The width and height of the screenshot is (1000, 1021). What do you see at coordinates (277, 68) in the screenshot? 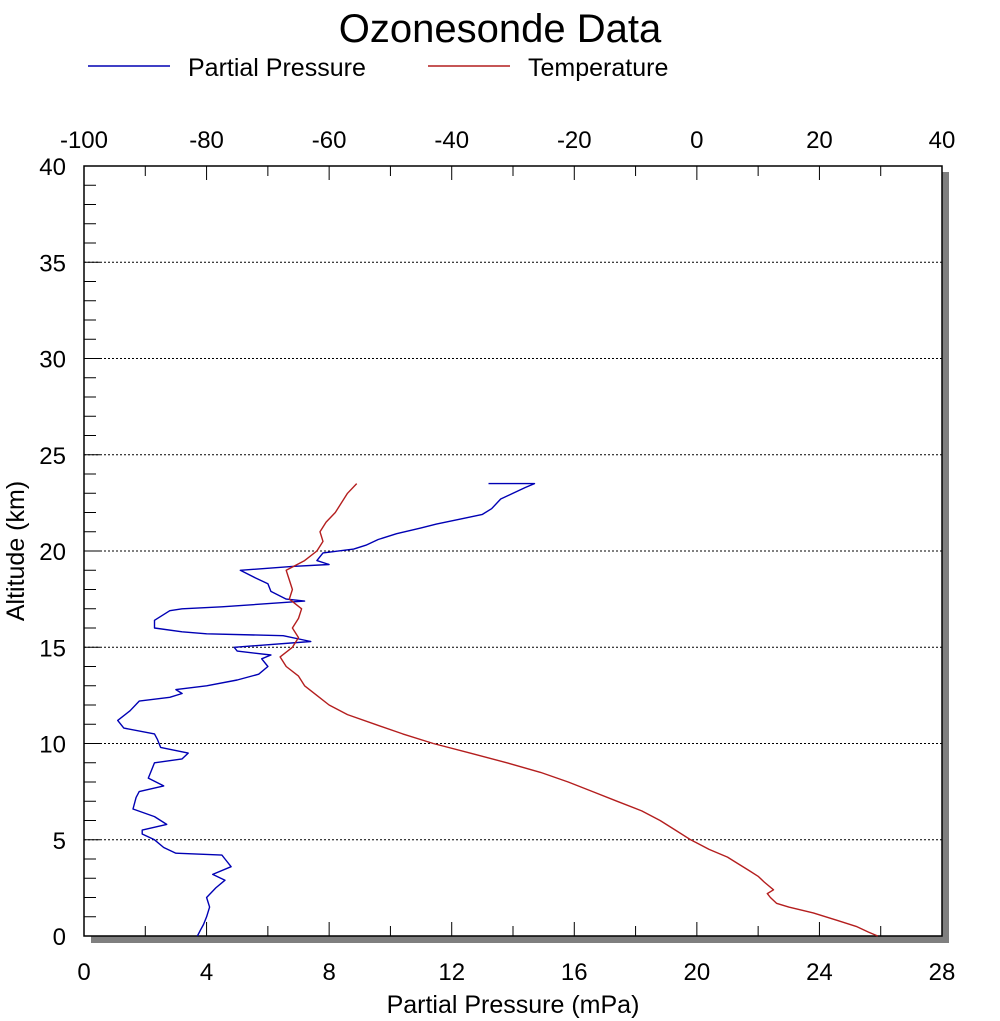
I see `legend-label-partial-pressure: Partial Pressure` at bounding box center [277, 68].